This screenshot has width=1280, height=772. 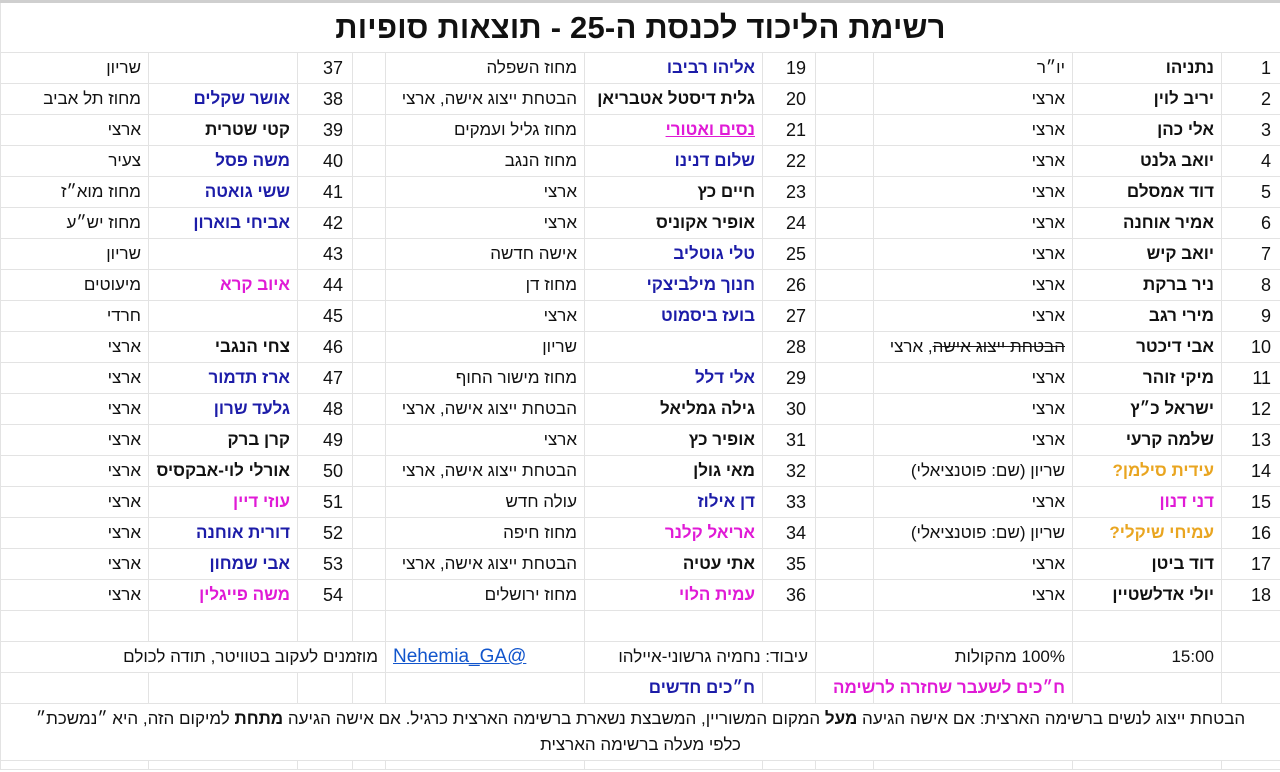 What do you see at coordinates (1147, 254) in the screenshot?
I see `candidate-name-cell: יואב קיש` at bounding box center [1147, 254].